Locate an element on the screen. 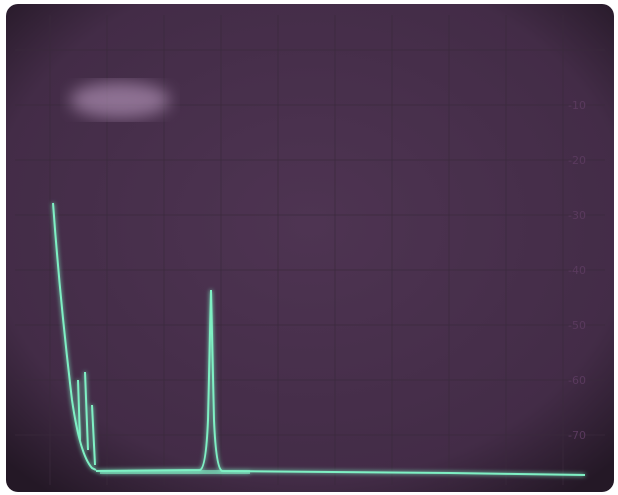  scale-label: -20 is located at coordinates (577, 160).